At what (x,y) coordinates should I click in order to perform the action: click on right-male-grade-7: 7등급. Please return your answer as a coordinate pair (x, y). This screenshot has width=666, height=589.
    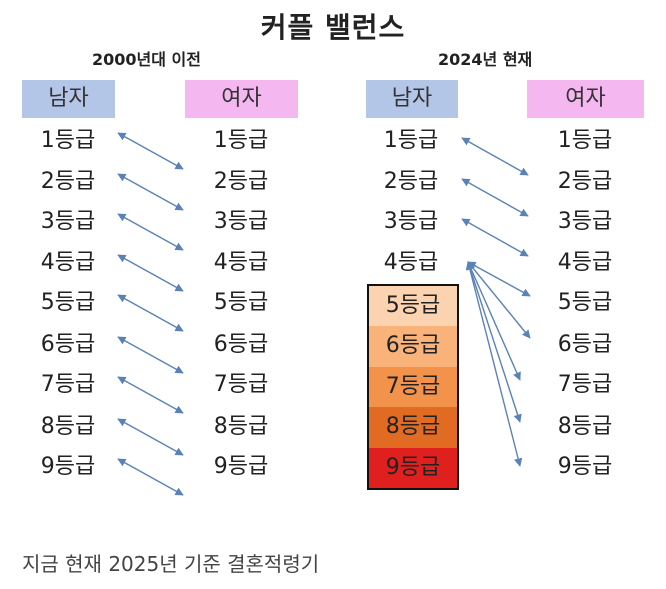
    Looking at the image, I should click on (413, 387).